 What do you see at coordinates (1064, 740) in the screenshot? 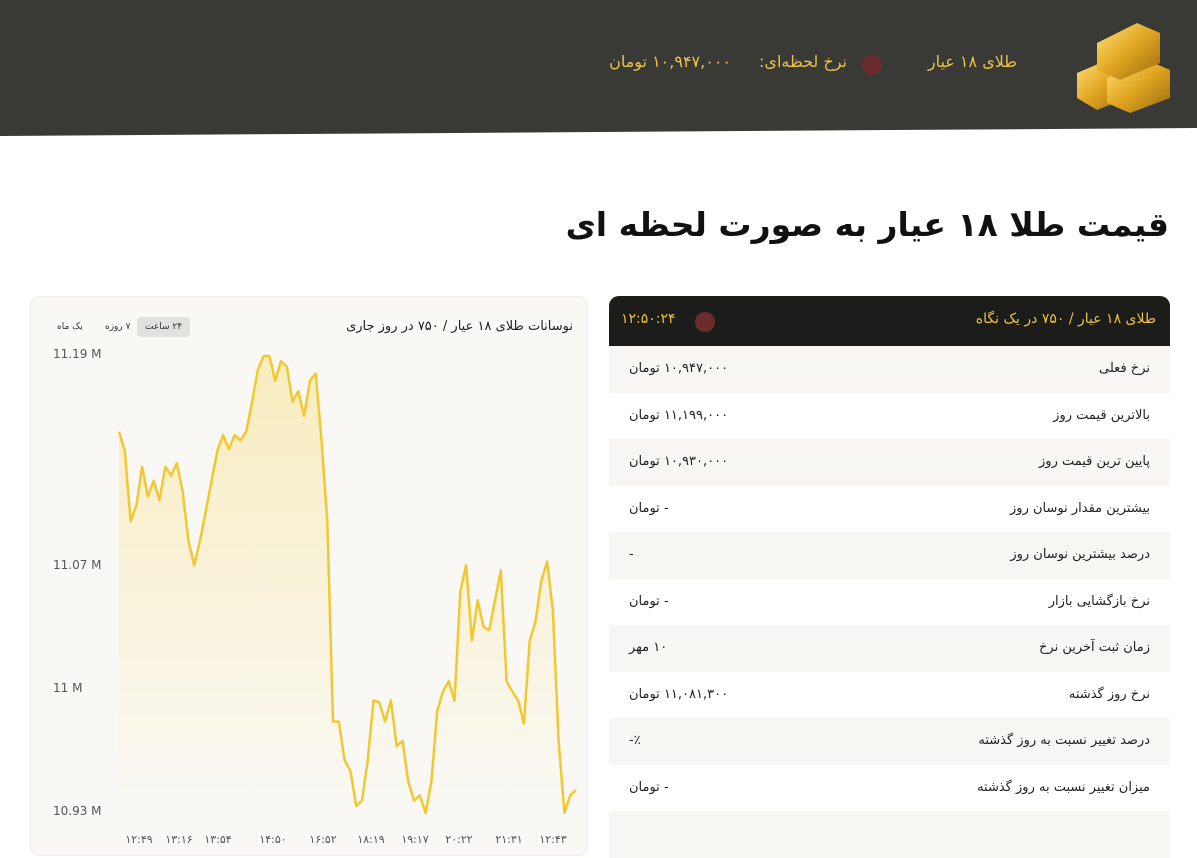
I see `info-row-label: درصد تغییر نسبت به روز گذشته` at bounding box center [1064, 740].